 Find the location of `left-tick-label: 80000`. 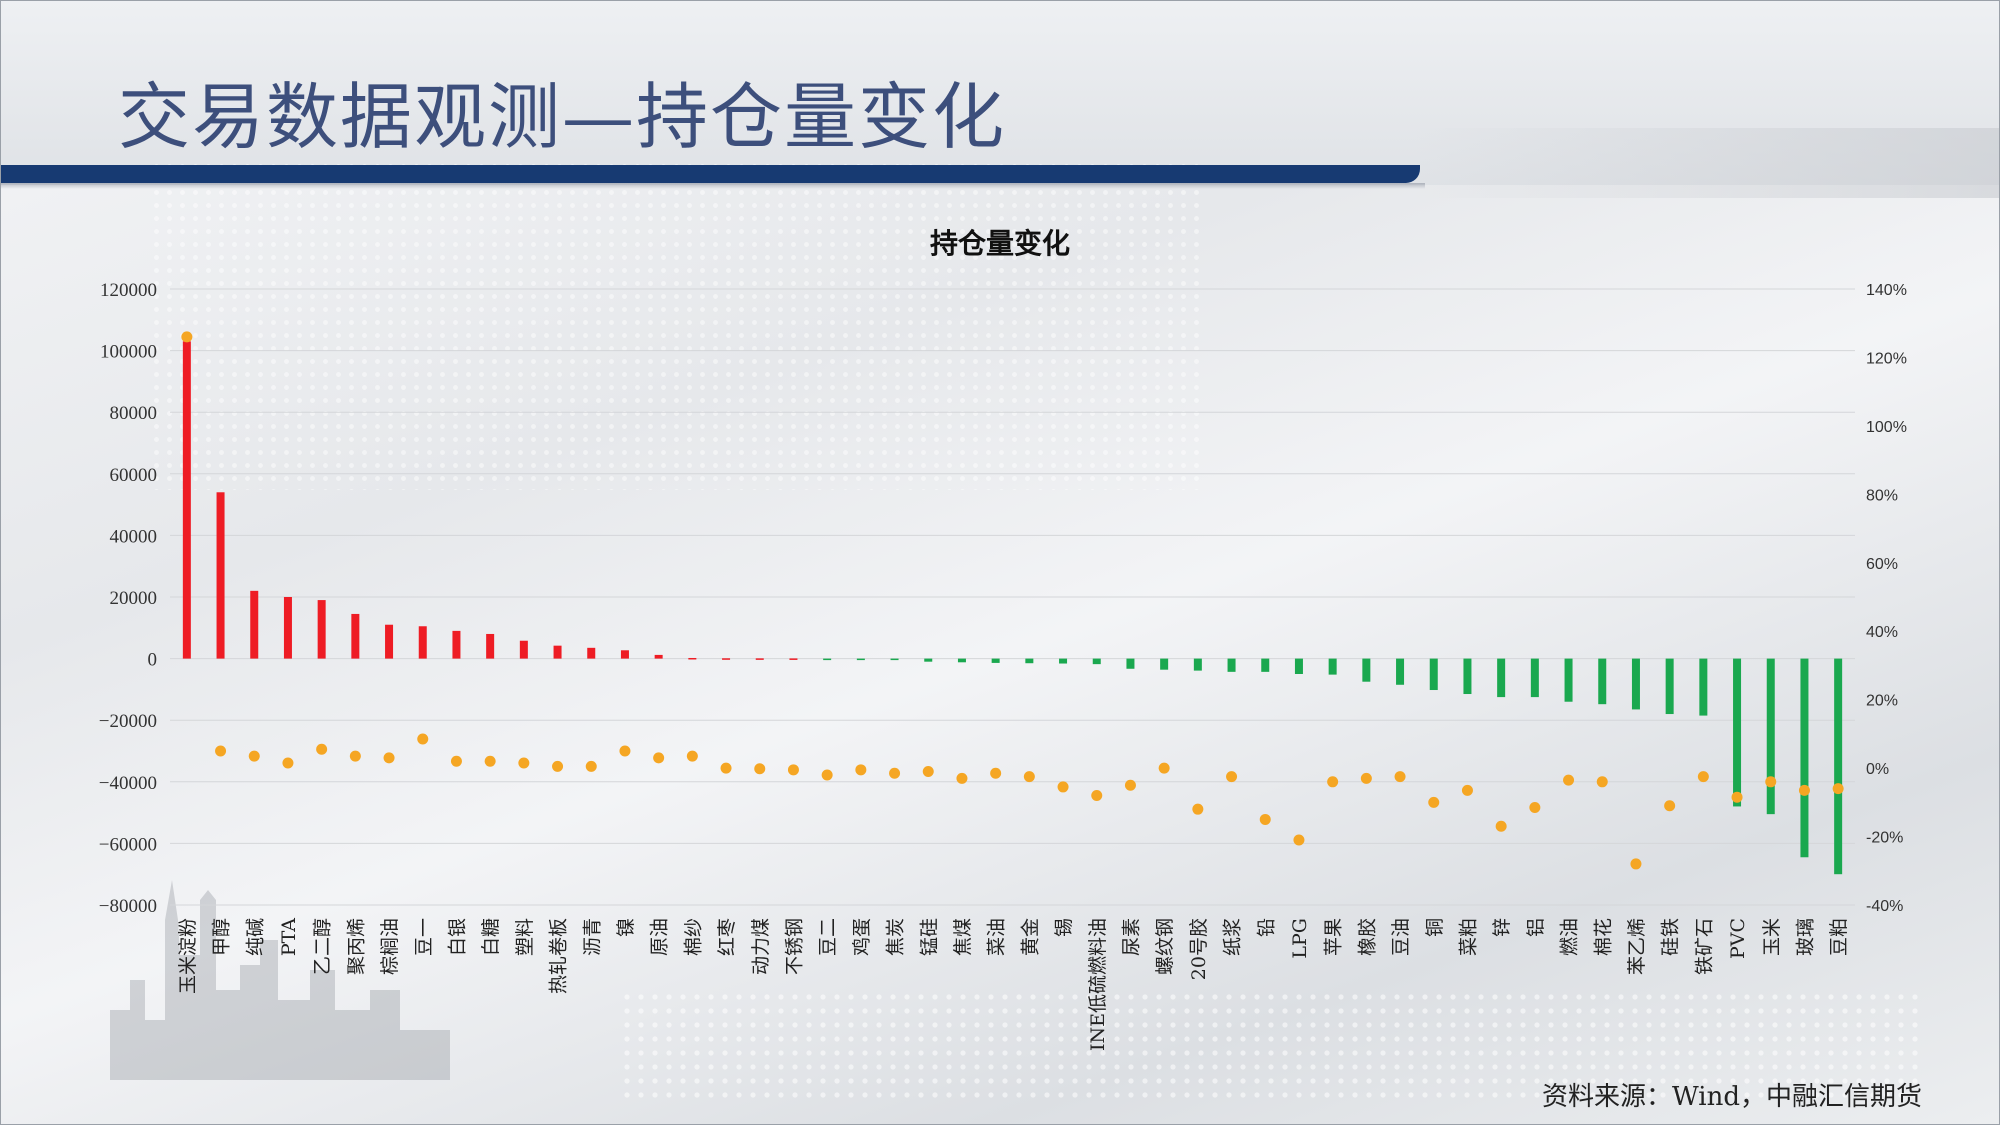

left-tick-label: 80000 is located at coordinates (134, 413).